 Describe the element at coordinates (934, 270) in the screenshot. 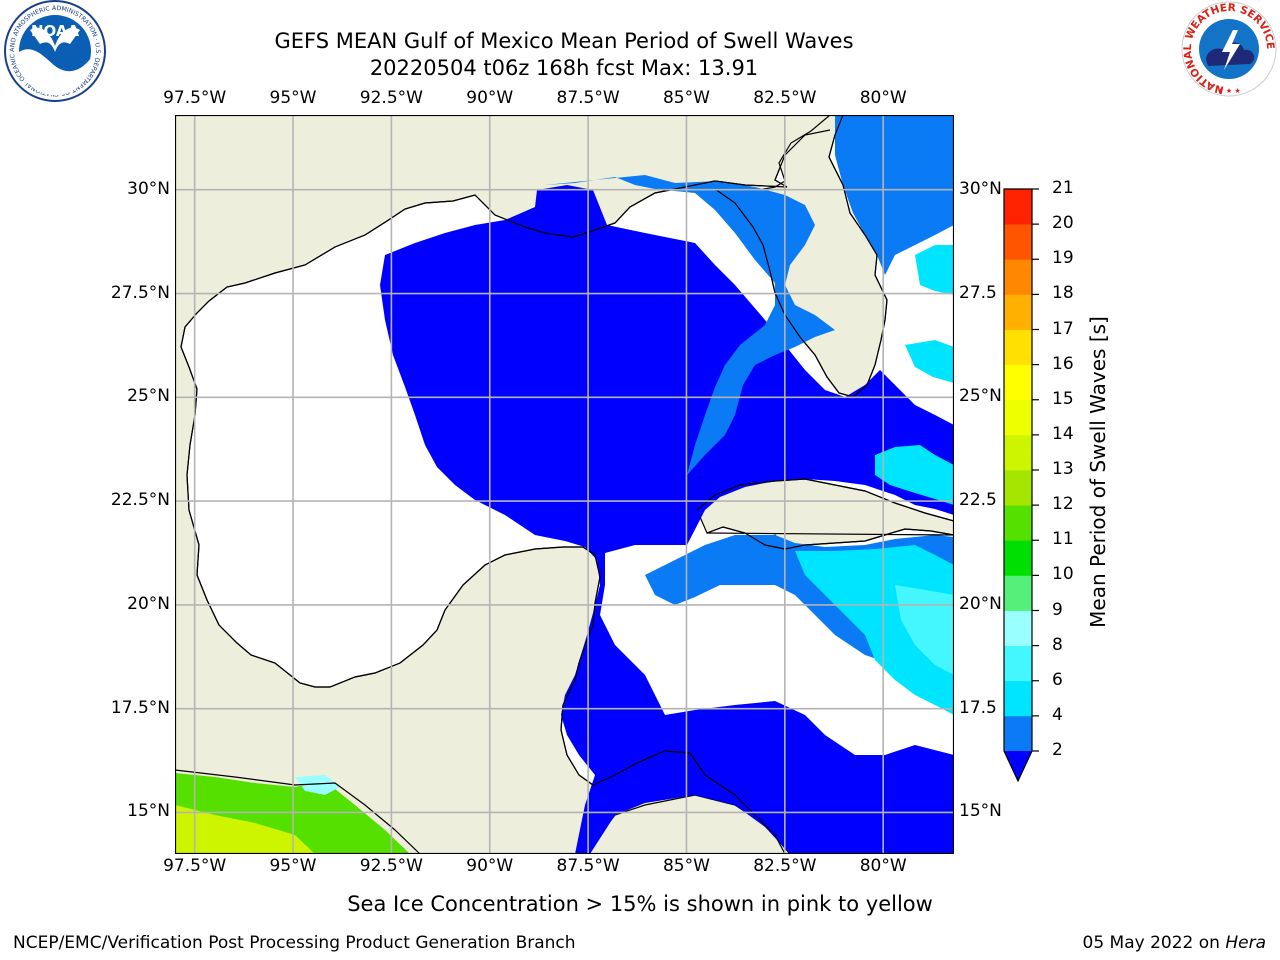

I see `field-4-6s-bahamas` at that location.